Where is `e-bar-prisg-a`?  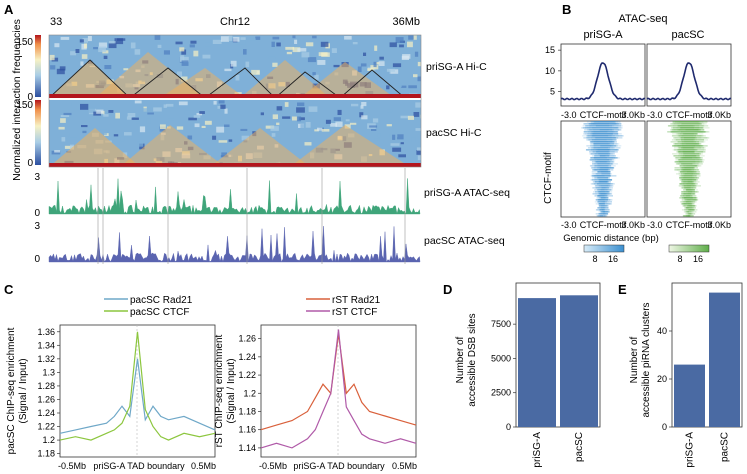 e-bar-prisg-a is located at coordinates (689, 395).